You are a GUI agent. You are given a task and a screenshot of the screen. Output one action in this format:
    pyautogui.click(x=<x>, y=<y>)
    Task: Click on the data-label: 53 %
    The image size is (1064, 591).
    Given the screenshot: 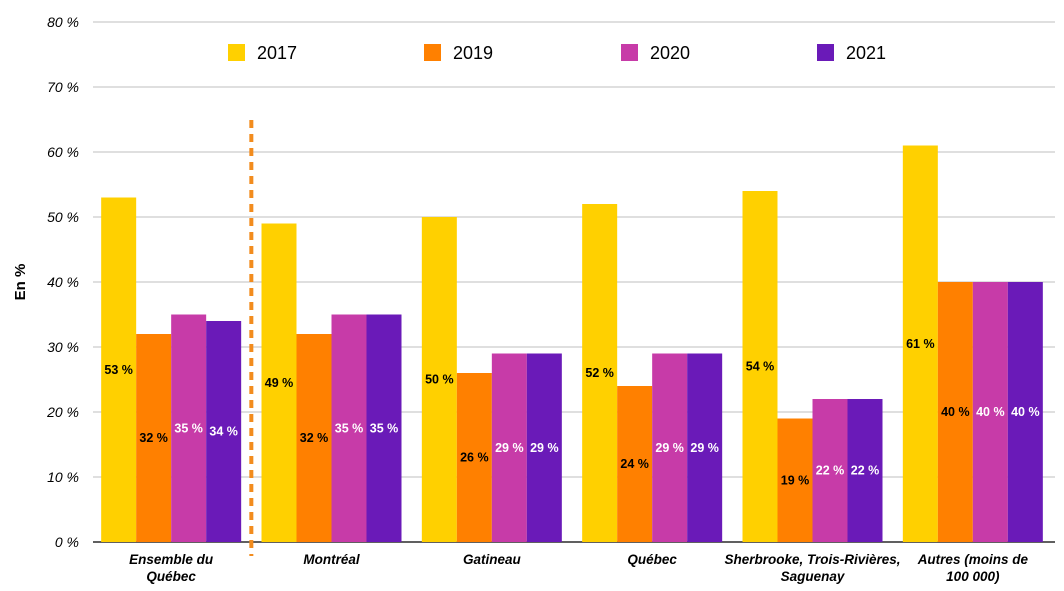 What is the action you would take?
    pyautogui.click(x=118, y=370)
    